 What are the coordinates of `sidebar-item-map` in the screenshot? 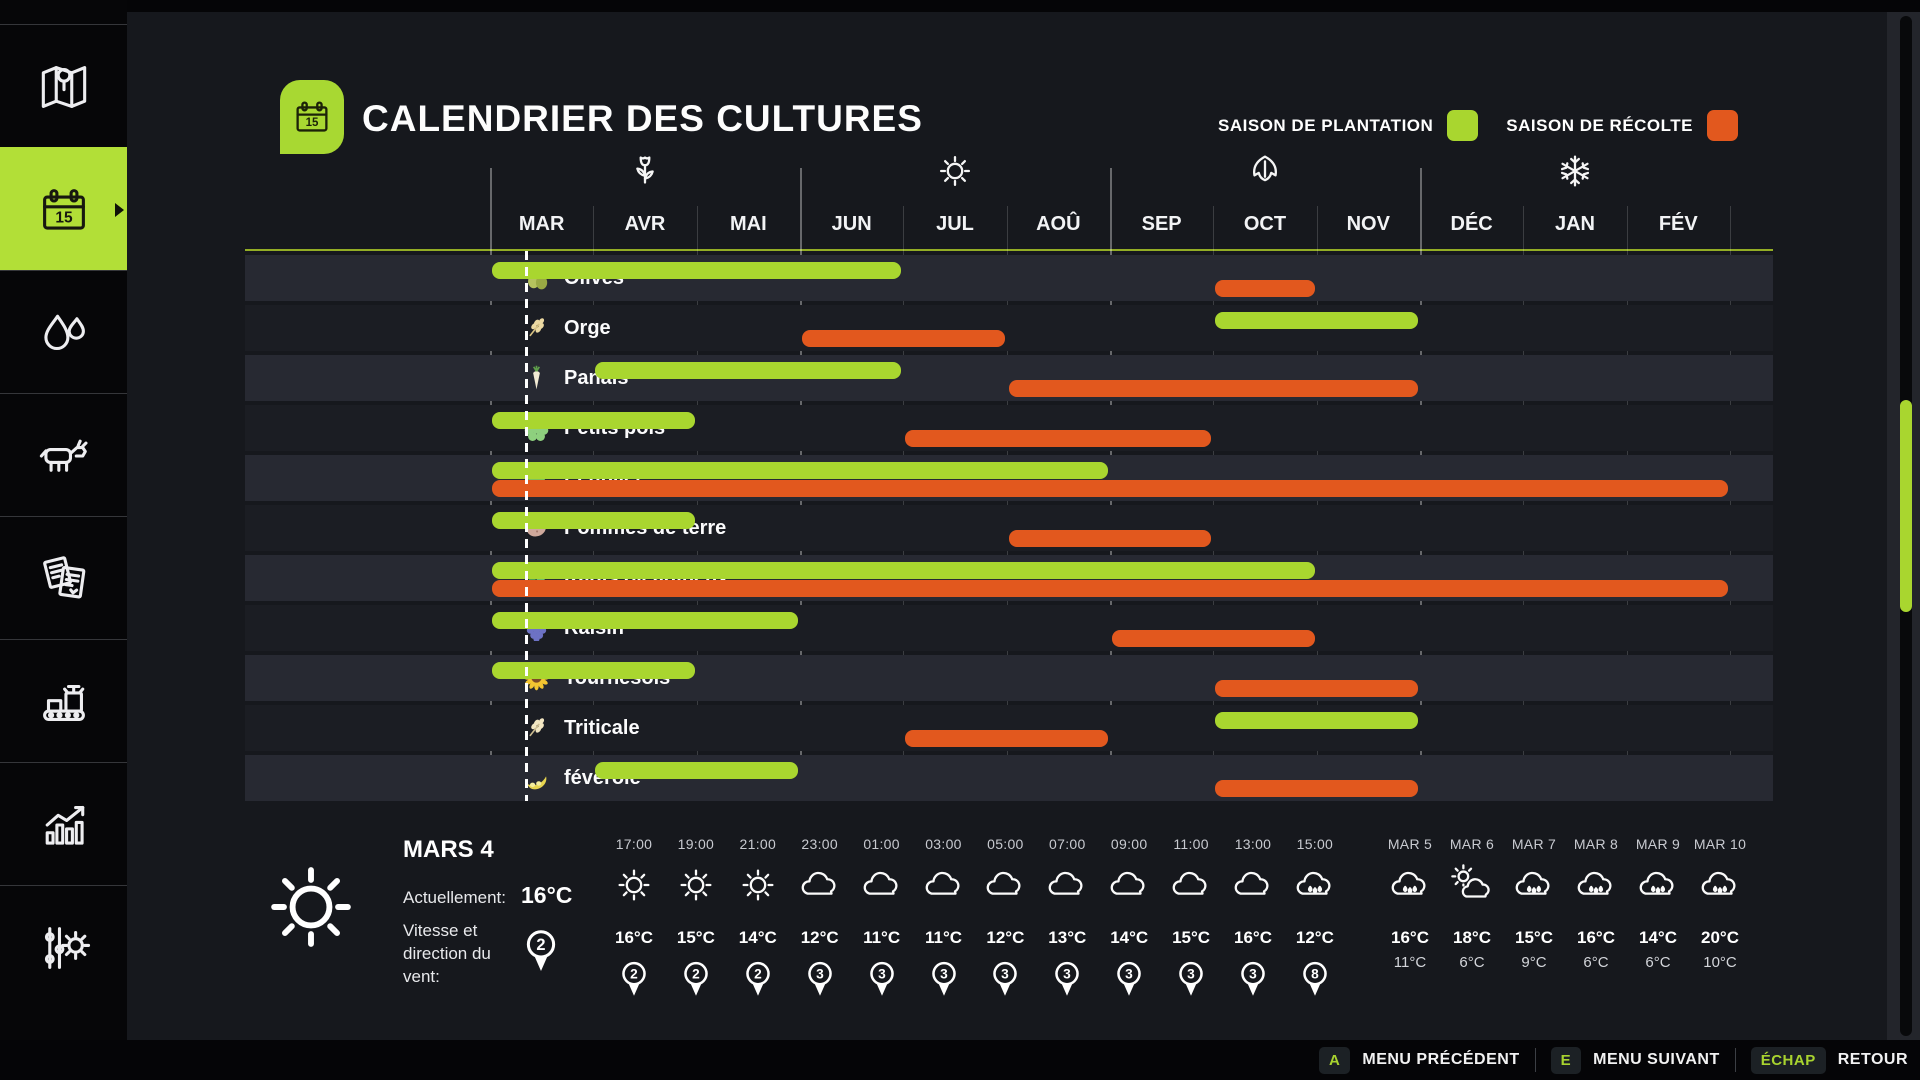 It's located at (63, 86).